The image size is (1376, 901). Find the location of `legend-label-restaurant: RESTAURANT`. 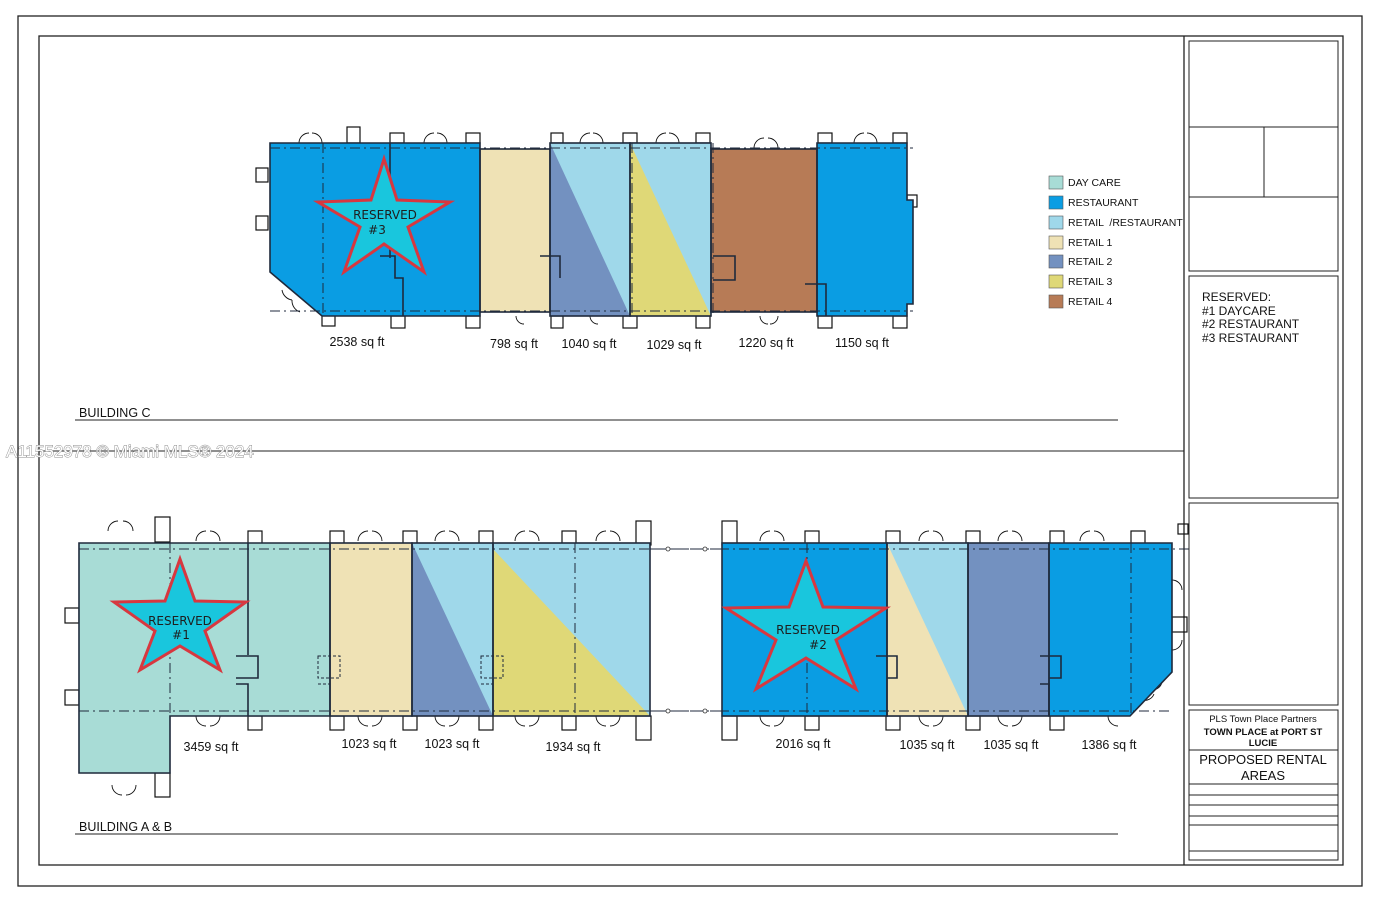

legend-label-restaurant: RESTAURANT is located at coordinates (1103, 203).